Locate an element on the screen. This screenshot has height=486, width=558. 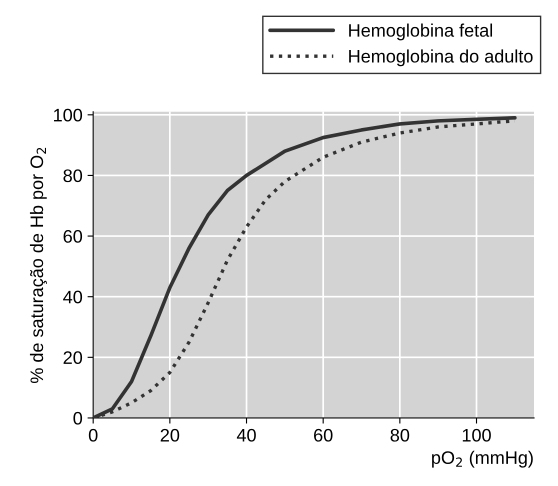
y-tick-label: 80 is located at coordinates (72, 175).